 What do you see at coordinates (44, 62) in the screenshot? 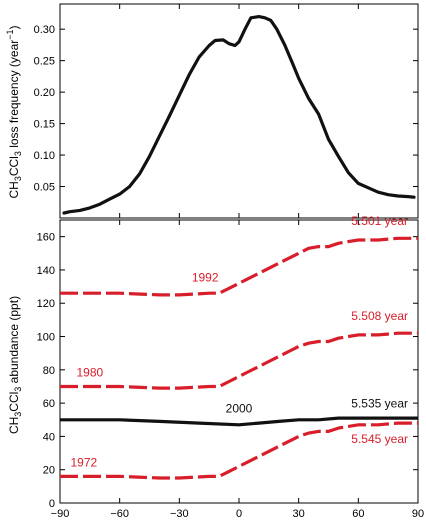
I see `top-y-tick-label: 0.25` at bounding box center [44, 62].